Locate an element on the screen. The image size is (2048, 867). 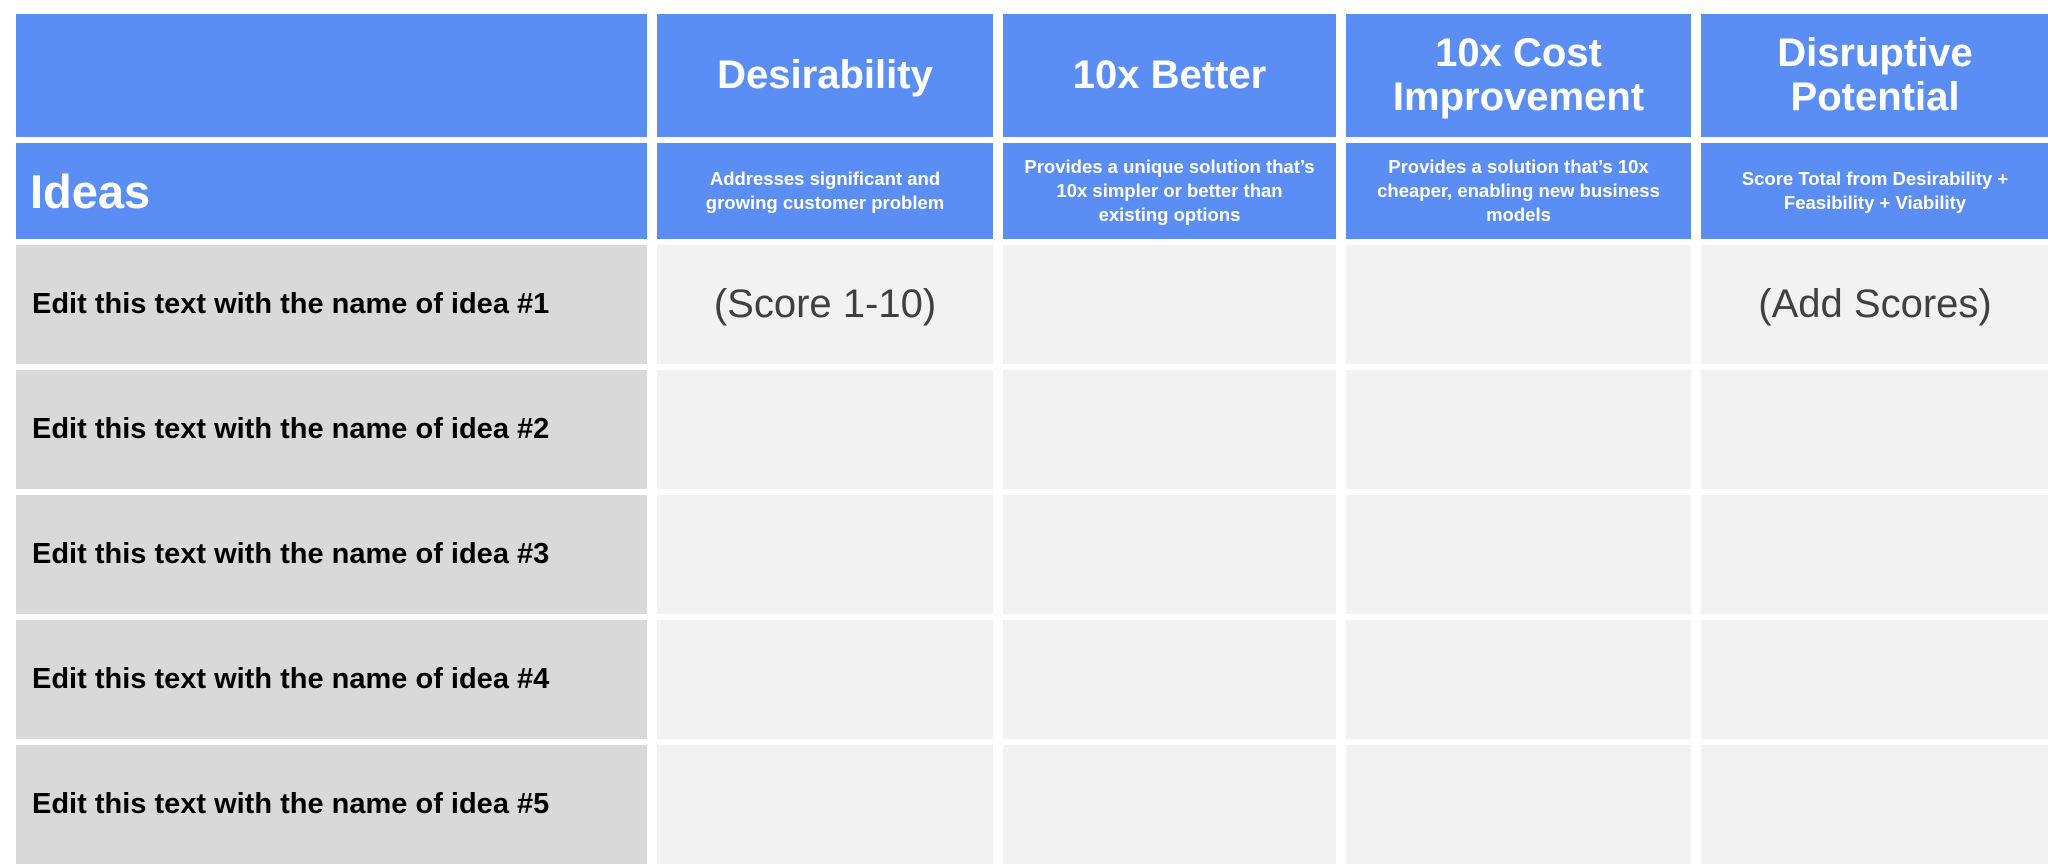
column-title-10x-better: 10x Better is located at coordinates (1169, 75).